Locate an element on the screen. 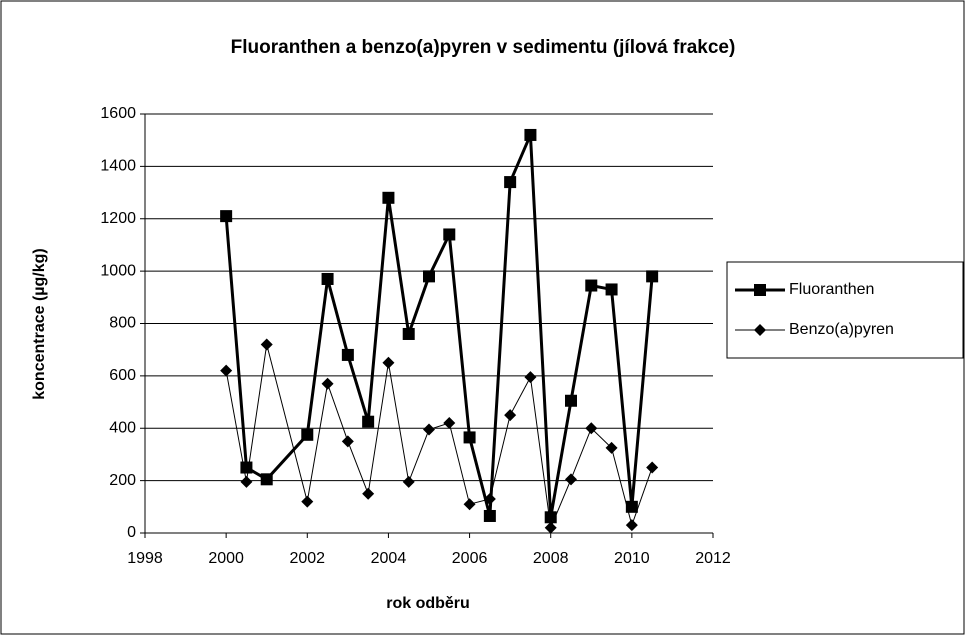  legend-label: Benzo(a)pyren is located at coordinates (841, 329).